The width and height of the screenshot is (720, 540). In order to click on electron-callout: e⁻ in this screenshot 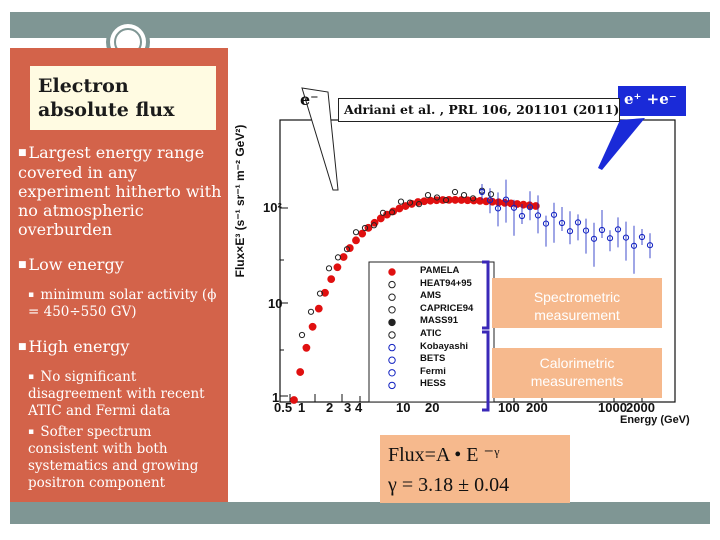, I will do `click(309, 99)`.